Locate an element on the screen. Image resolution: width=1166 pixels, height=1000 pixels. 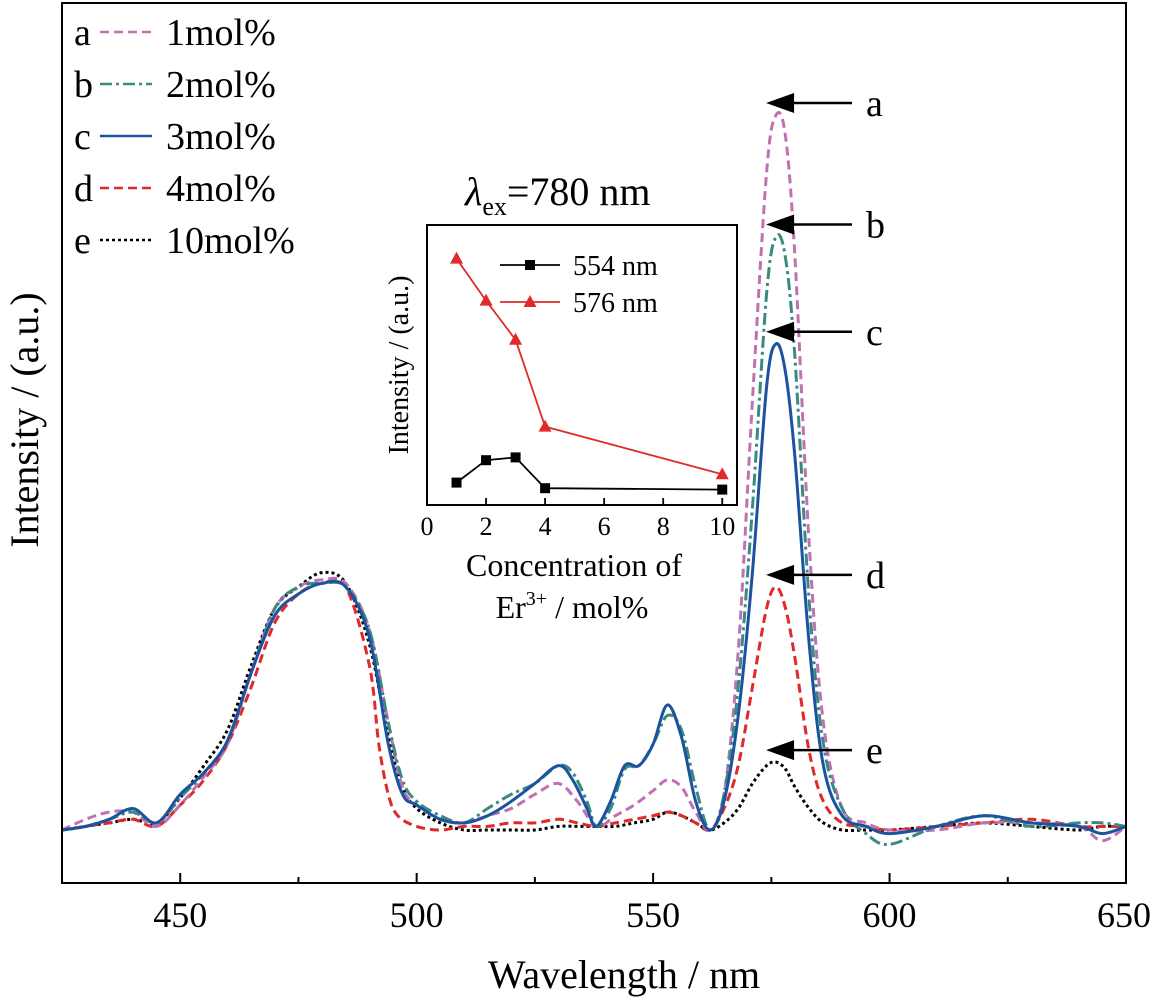
x-tick-label: 650 is located at coordinates (1124, 915).